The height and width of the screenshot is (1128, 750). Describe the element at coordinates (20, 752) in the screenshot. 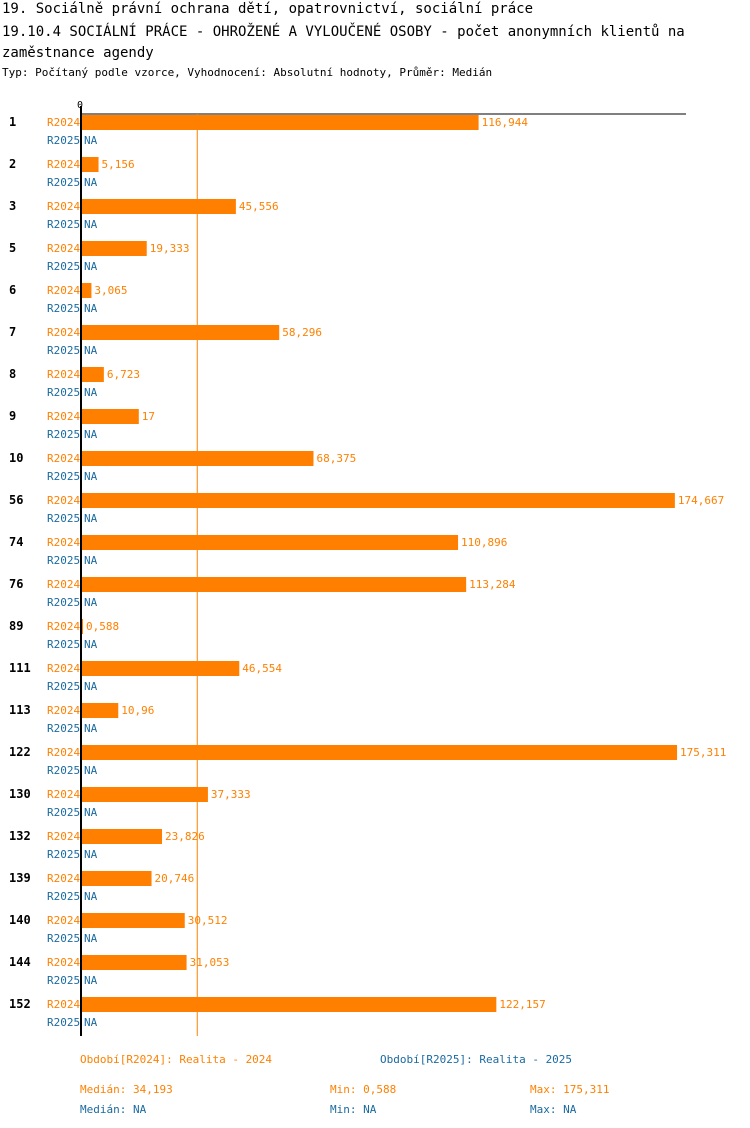

I see `category-label: 122` at that location.